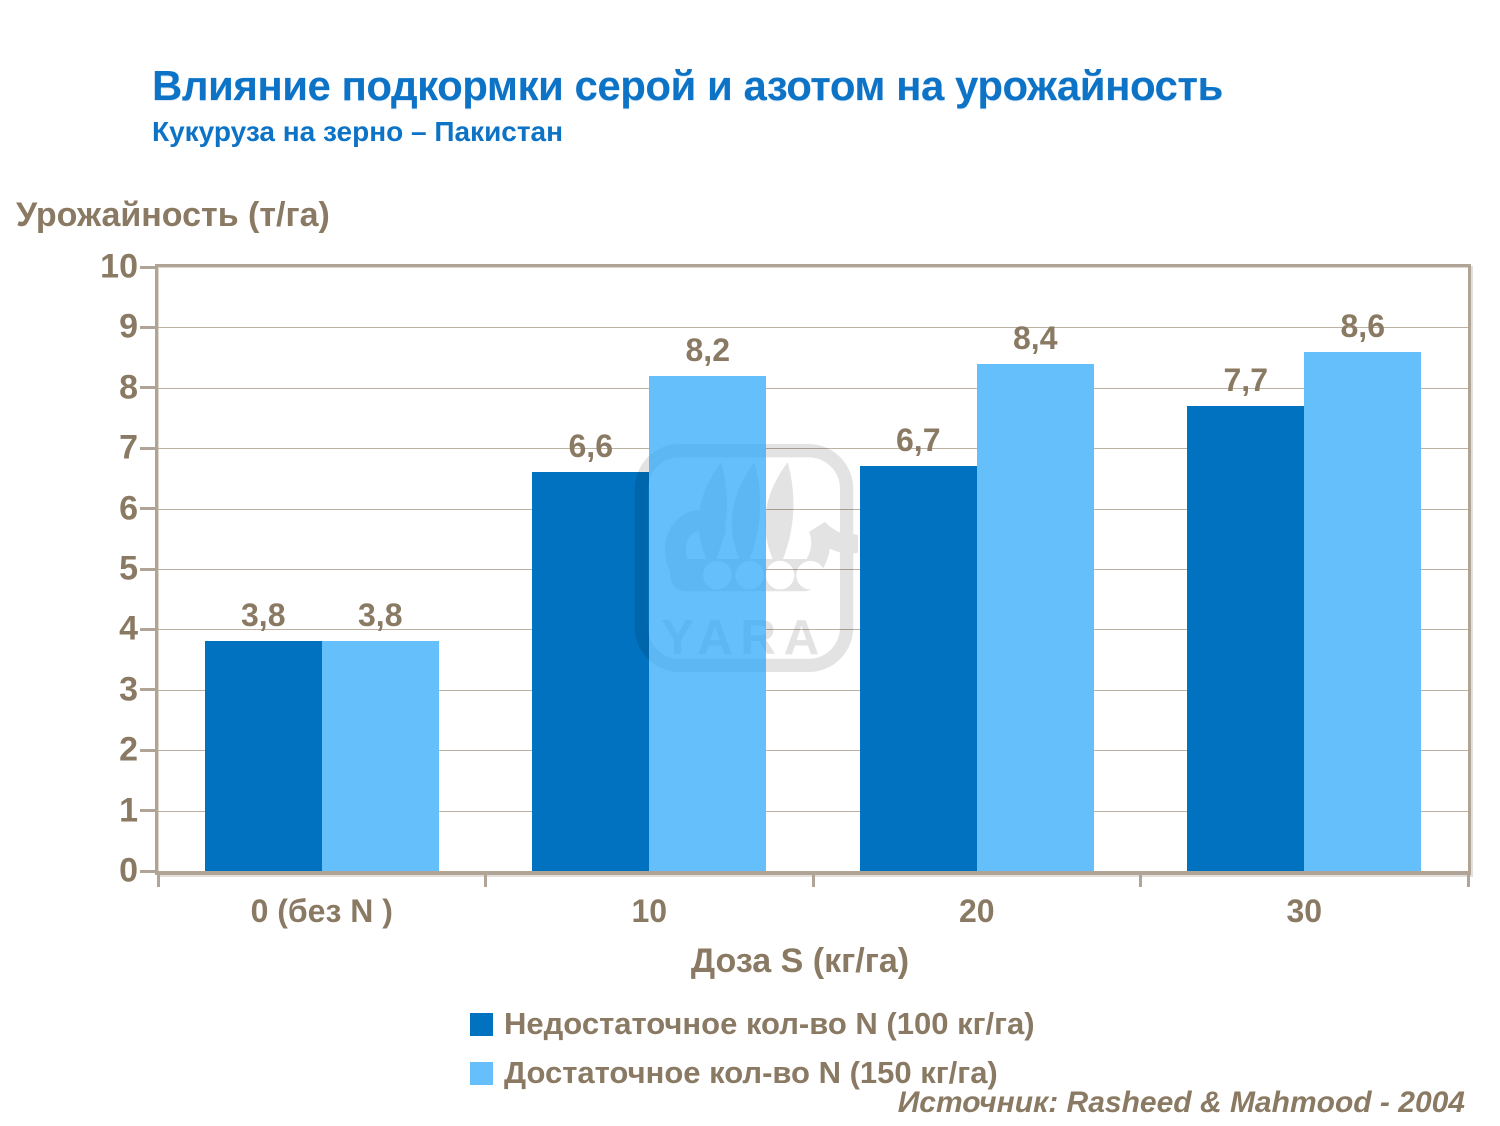  I want to click on source-citation: Источник: Rasheed & Mahmood - 2004, so click(1181, 1102).